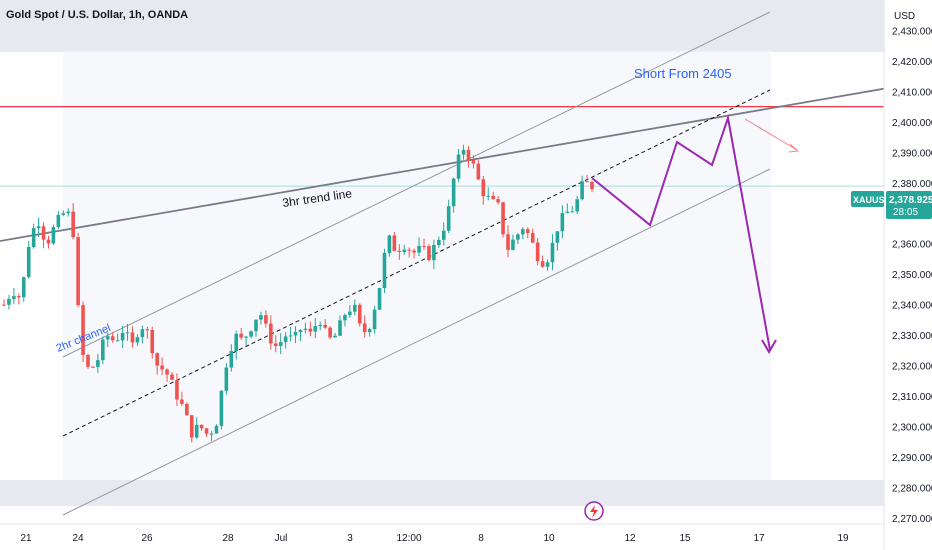  I want to click on y-tick-label: 2,350.000, so click(912, 275).